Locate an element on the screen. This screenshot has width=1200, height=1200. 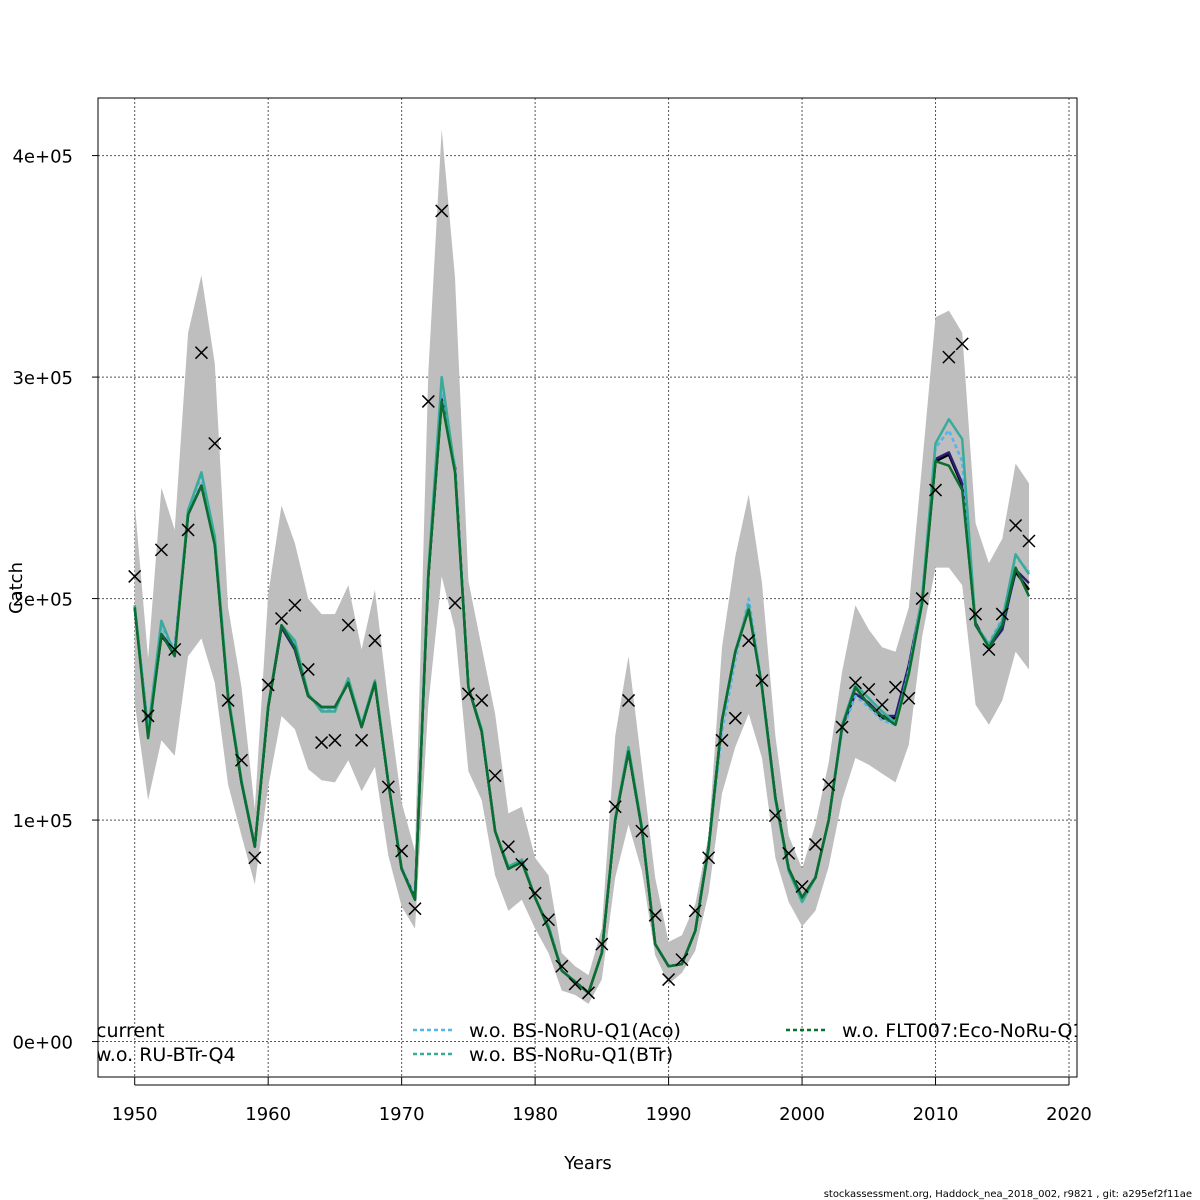
x-tick-label: 1970 is located at coordinates (402, 1114).